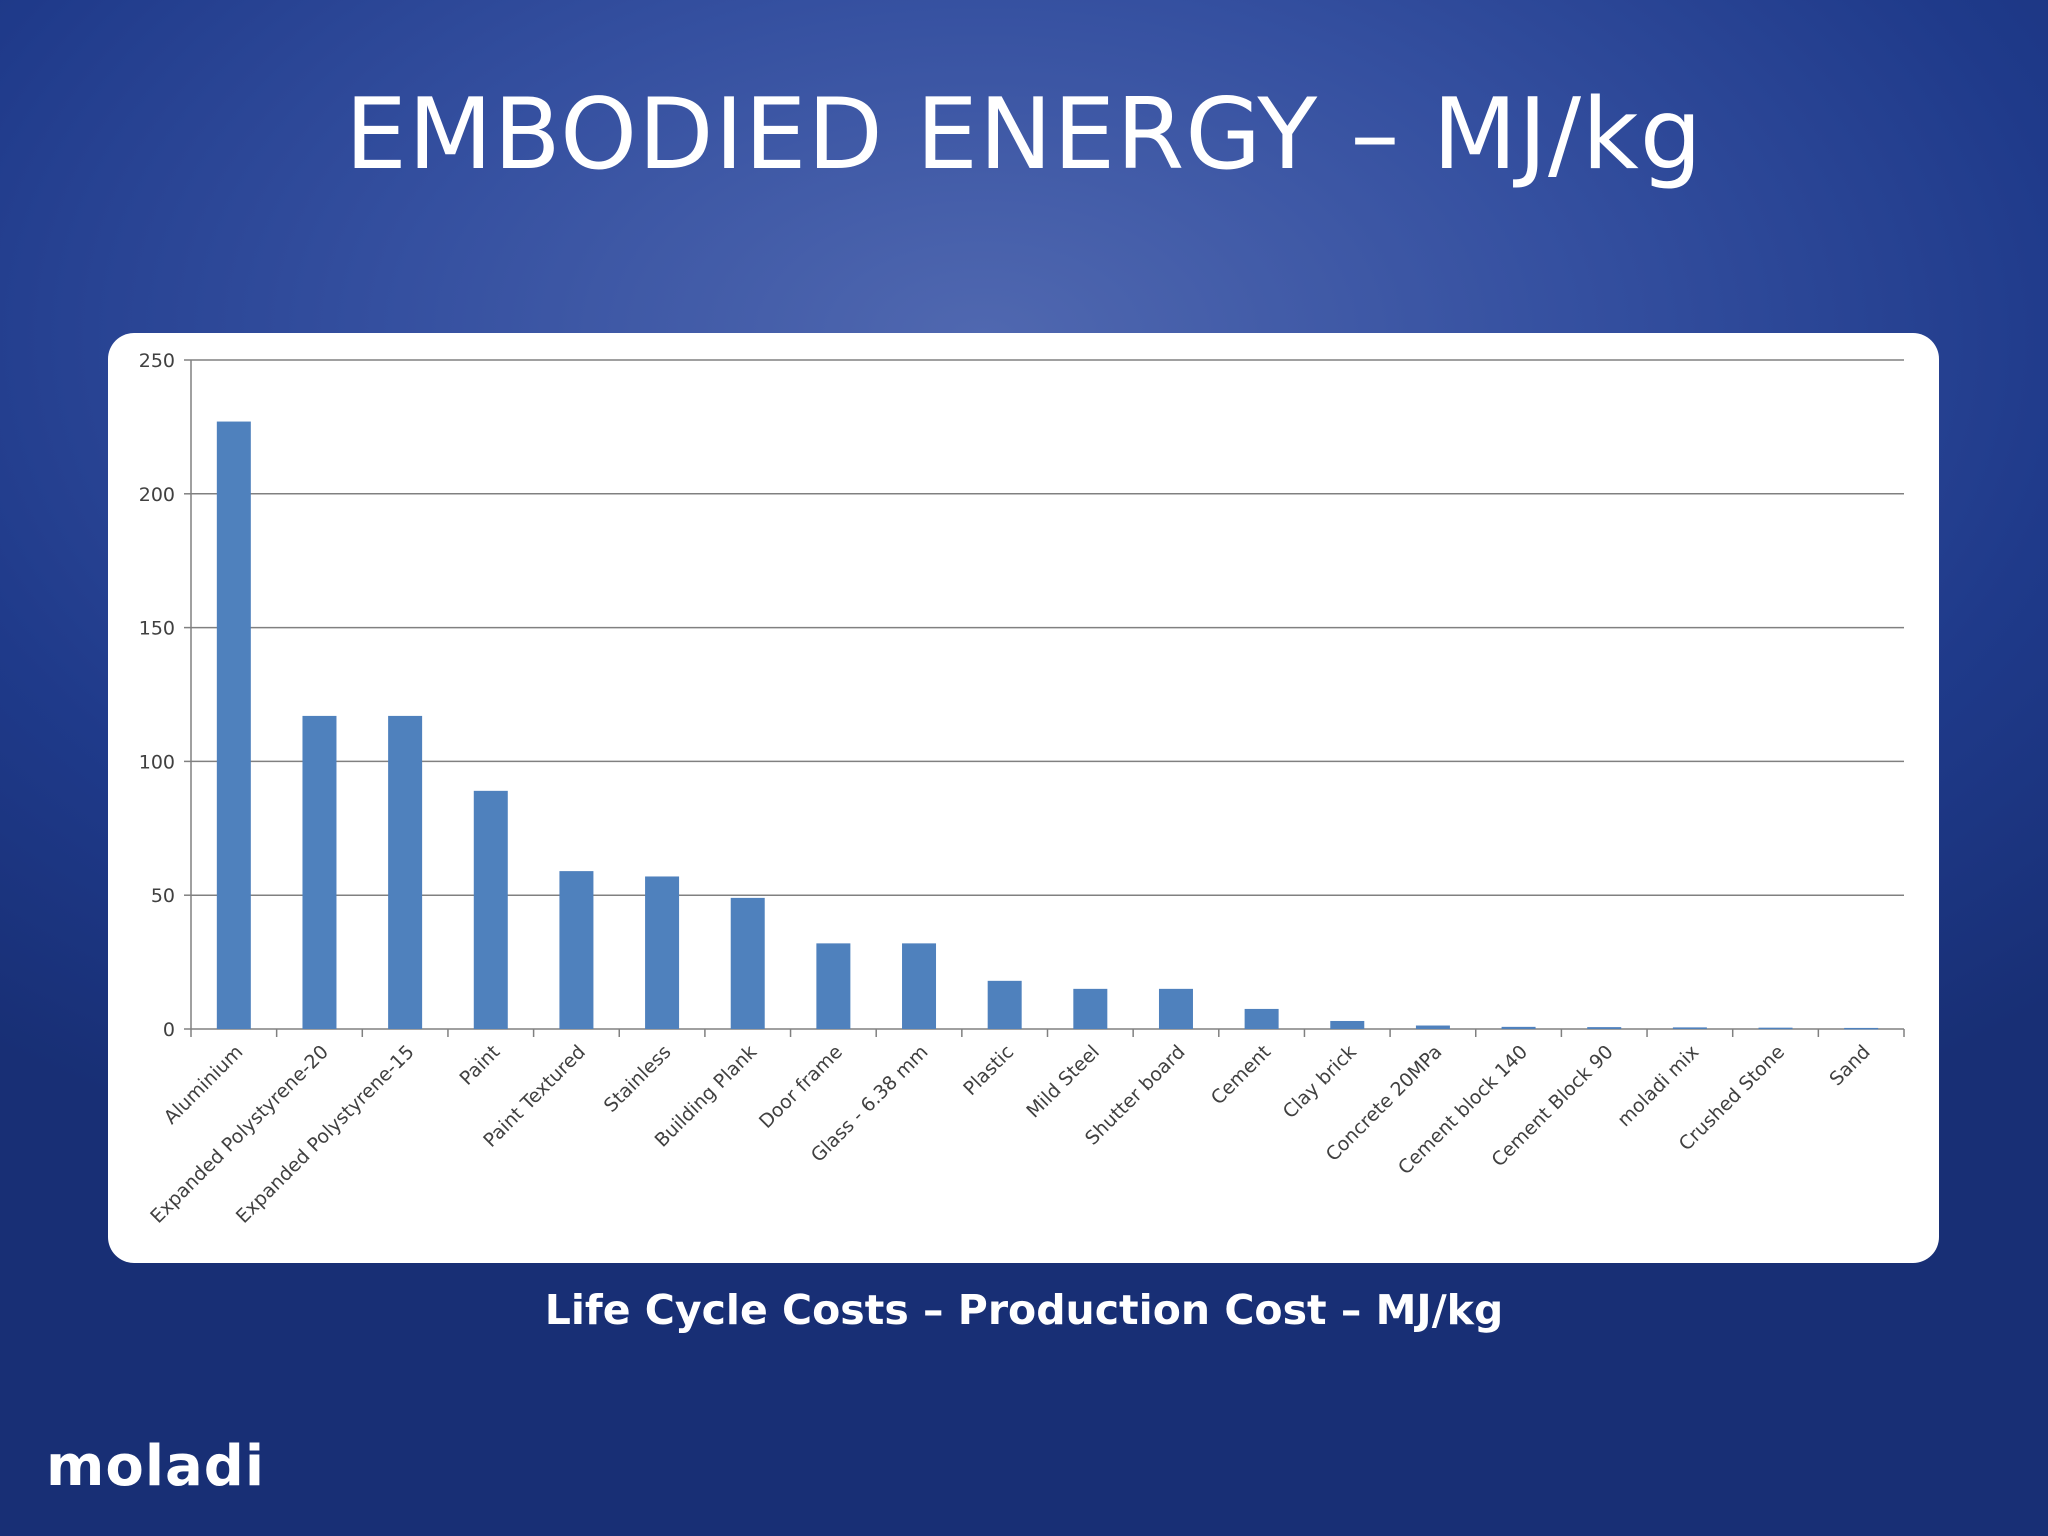 This screenshot has height=1536, width=2048. Describe the element at coordinates (1241, 1075) in the screenshot. I see `x-tick-label: Cement` at that location.